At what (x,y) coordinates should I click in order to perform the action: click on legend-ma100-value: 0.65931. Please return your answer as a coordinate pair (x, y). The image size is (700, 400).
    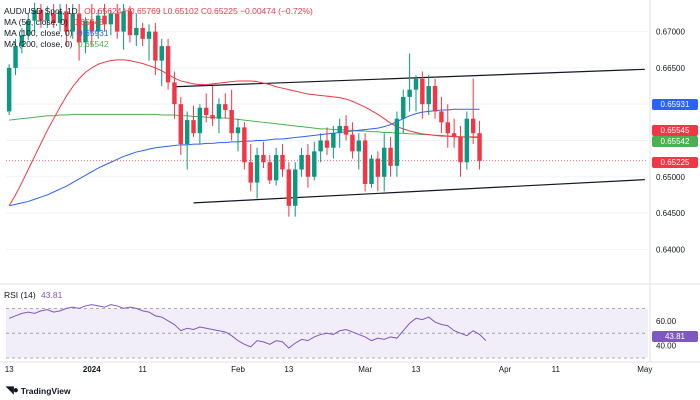
    Looking at the image, I should click on (93, 33).